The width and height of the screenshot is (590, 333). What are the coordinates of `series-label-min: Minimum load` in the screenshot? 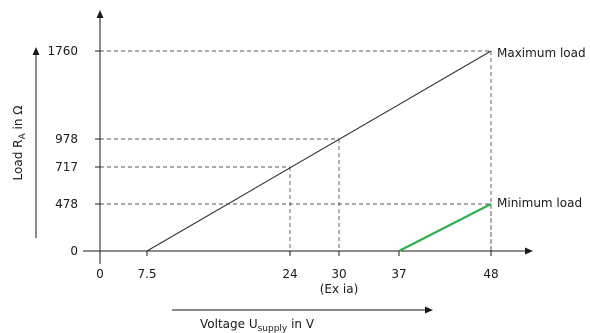 It's located at (539, 203).